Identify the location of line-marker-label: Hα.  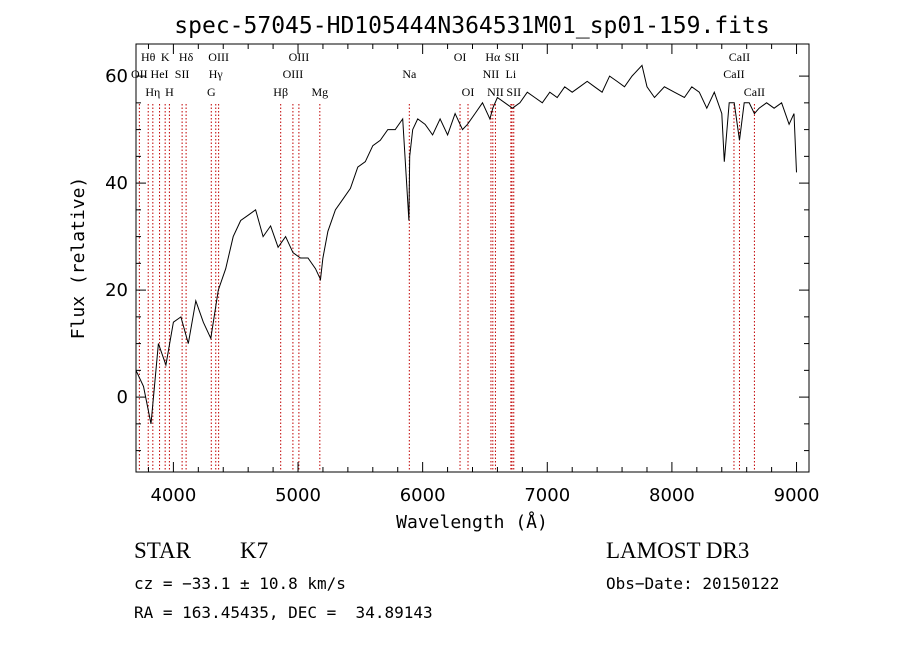
(493, 57).